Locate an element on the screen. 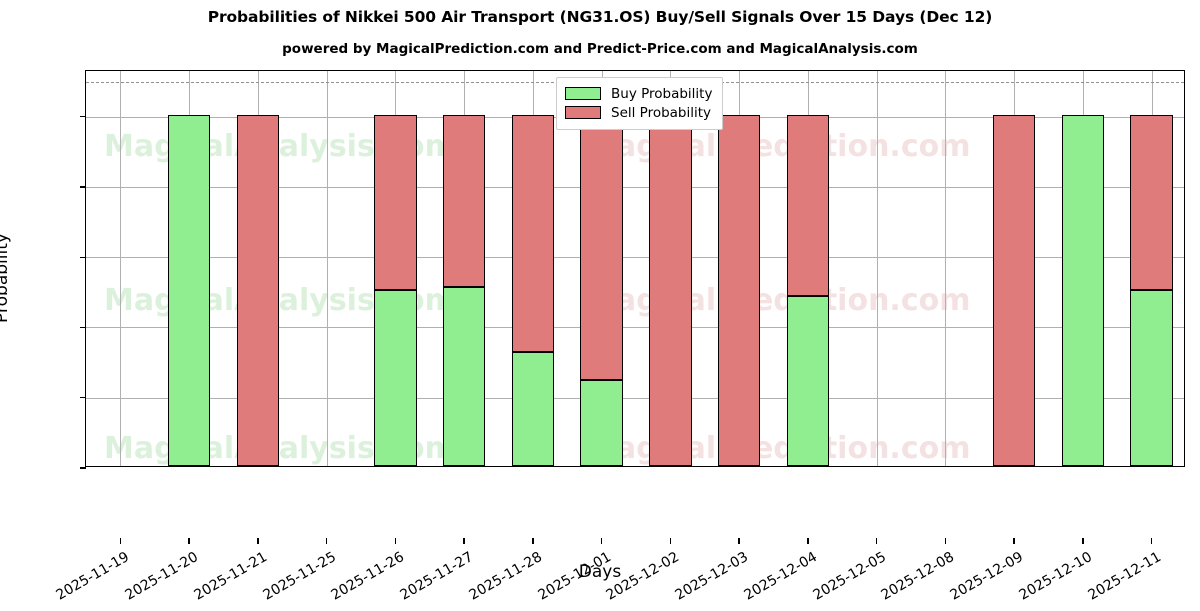 This screenshot has height=611, width=1200. legend-item-buy: Buy Probability is located at coordinates (638, 93).